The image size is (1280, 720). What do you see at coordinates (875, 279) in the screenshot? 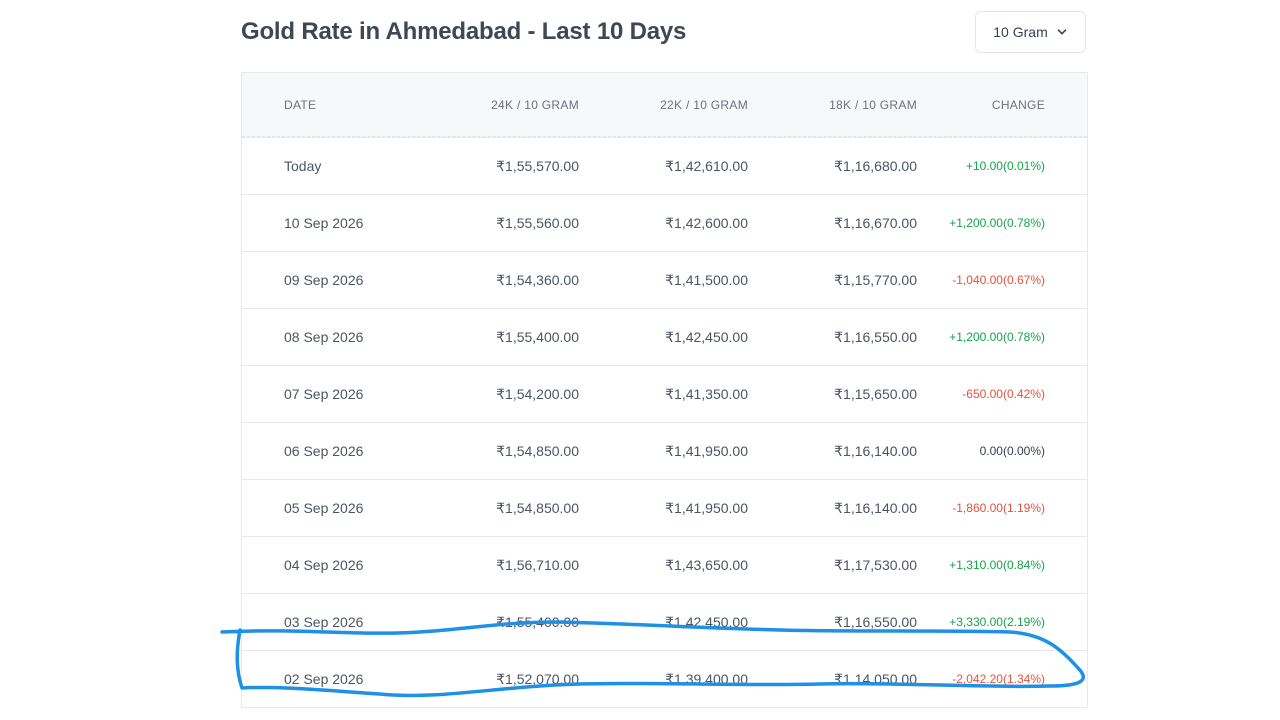
I see `rate-18k-cell: ₹1,15,770.00` at bounding box center [875, 279].